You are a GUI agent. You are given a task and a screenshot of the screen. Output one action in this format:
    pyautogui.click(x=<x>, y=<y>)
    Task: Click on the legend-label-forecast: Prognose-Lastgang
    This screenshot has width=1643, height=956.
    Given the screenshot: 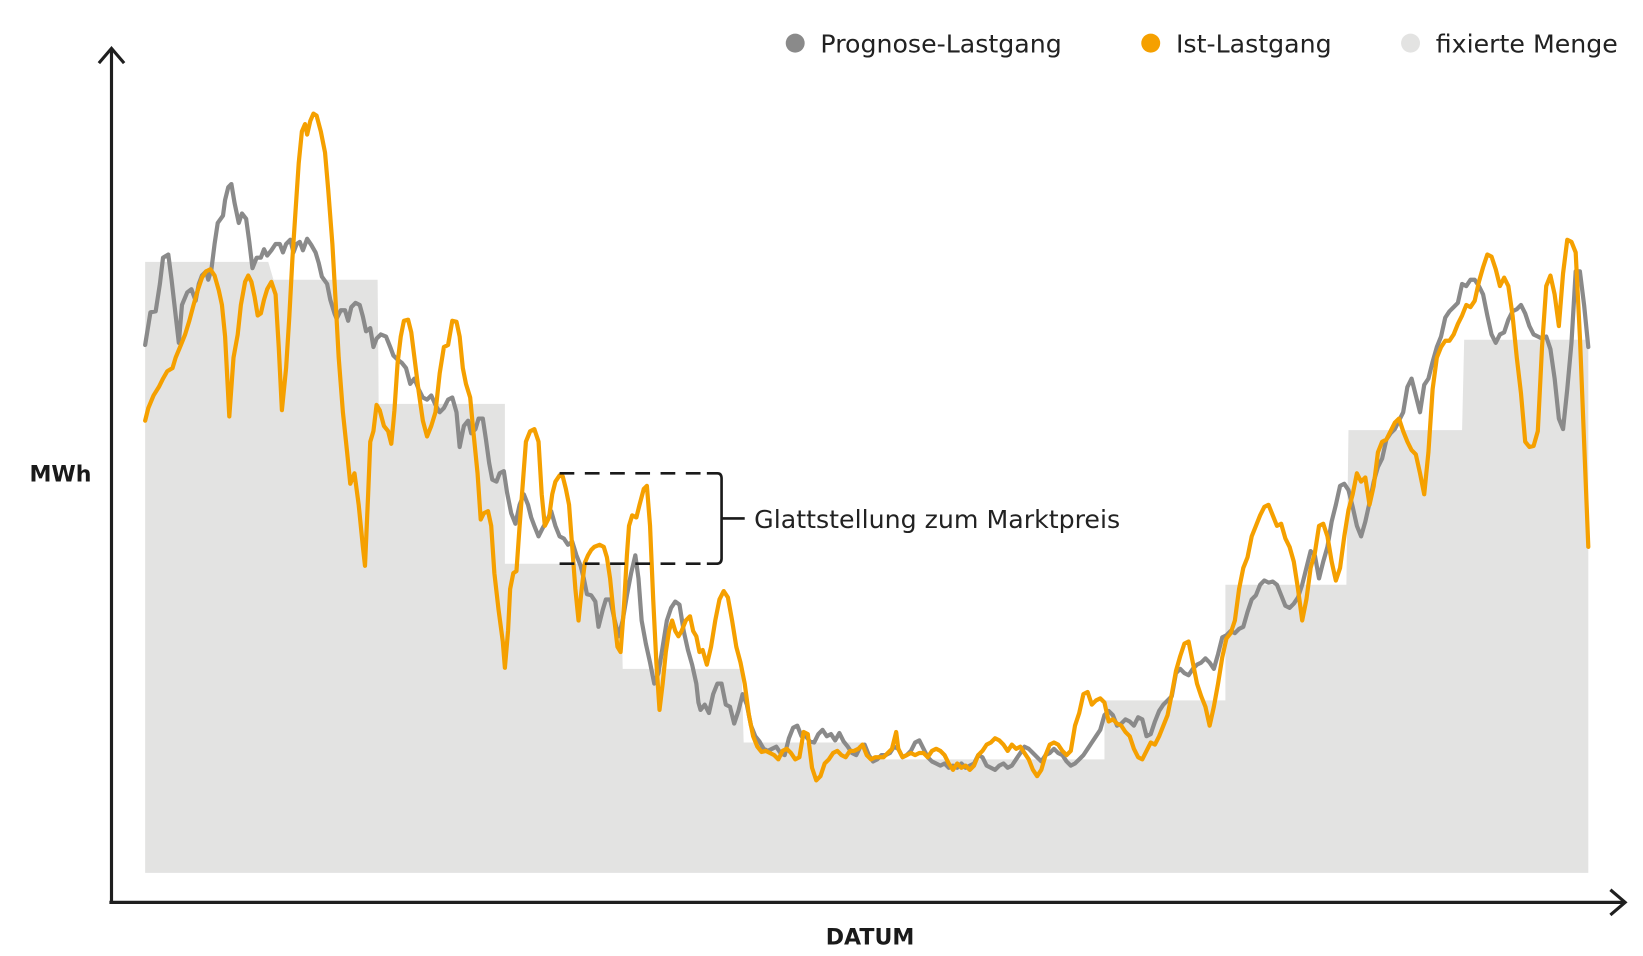 What is the action you would take?
    pyautogui.click(x=940, y=44)
    